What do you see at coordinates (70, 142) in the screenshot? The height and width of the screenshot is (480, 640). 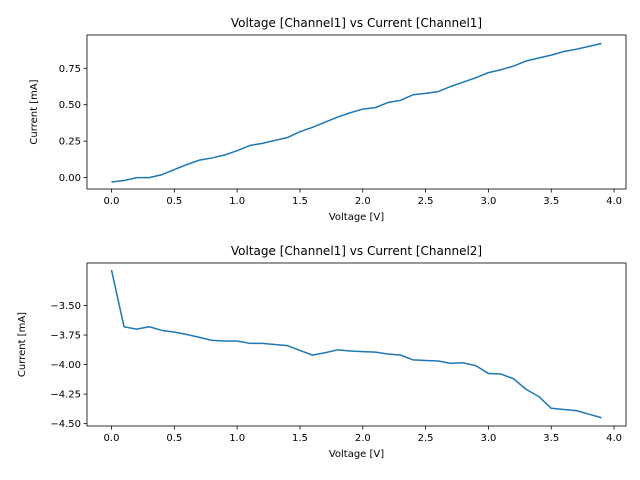 I see `y-tick-label: 0.25` at bounding box center [70, 142].